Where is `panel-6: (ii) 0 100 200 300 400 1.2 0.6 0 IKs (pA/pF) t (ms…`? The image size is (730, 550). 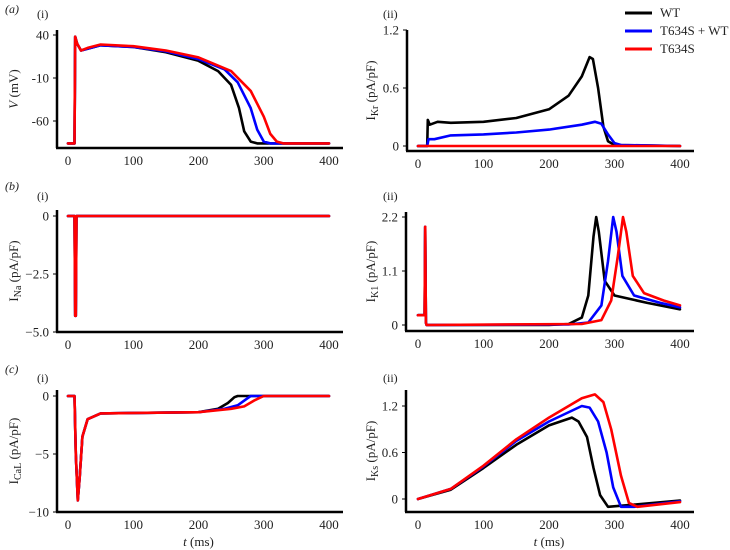 panel-6: (ii) 0 100 200 300 400 1.2 0.6 0 IKs (pA/pF) t (ms… is located at coordinates (528, 460).